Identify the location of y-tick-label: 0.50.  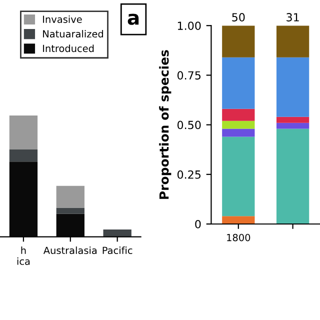
(189, 125).